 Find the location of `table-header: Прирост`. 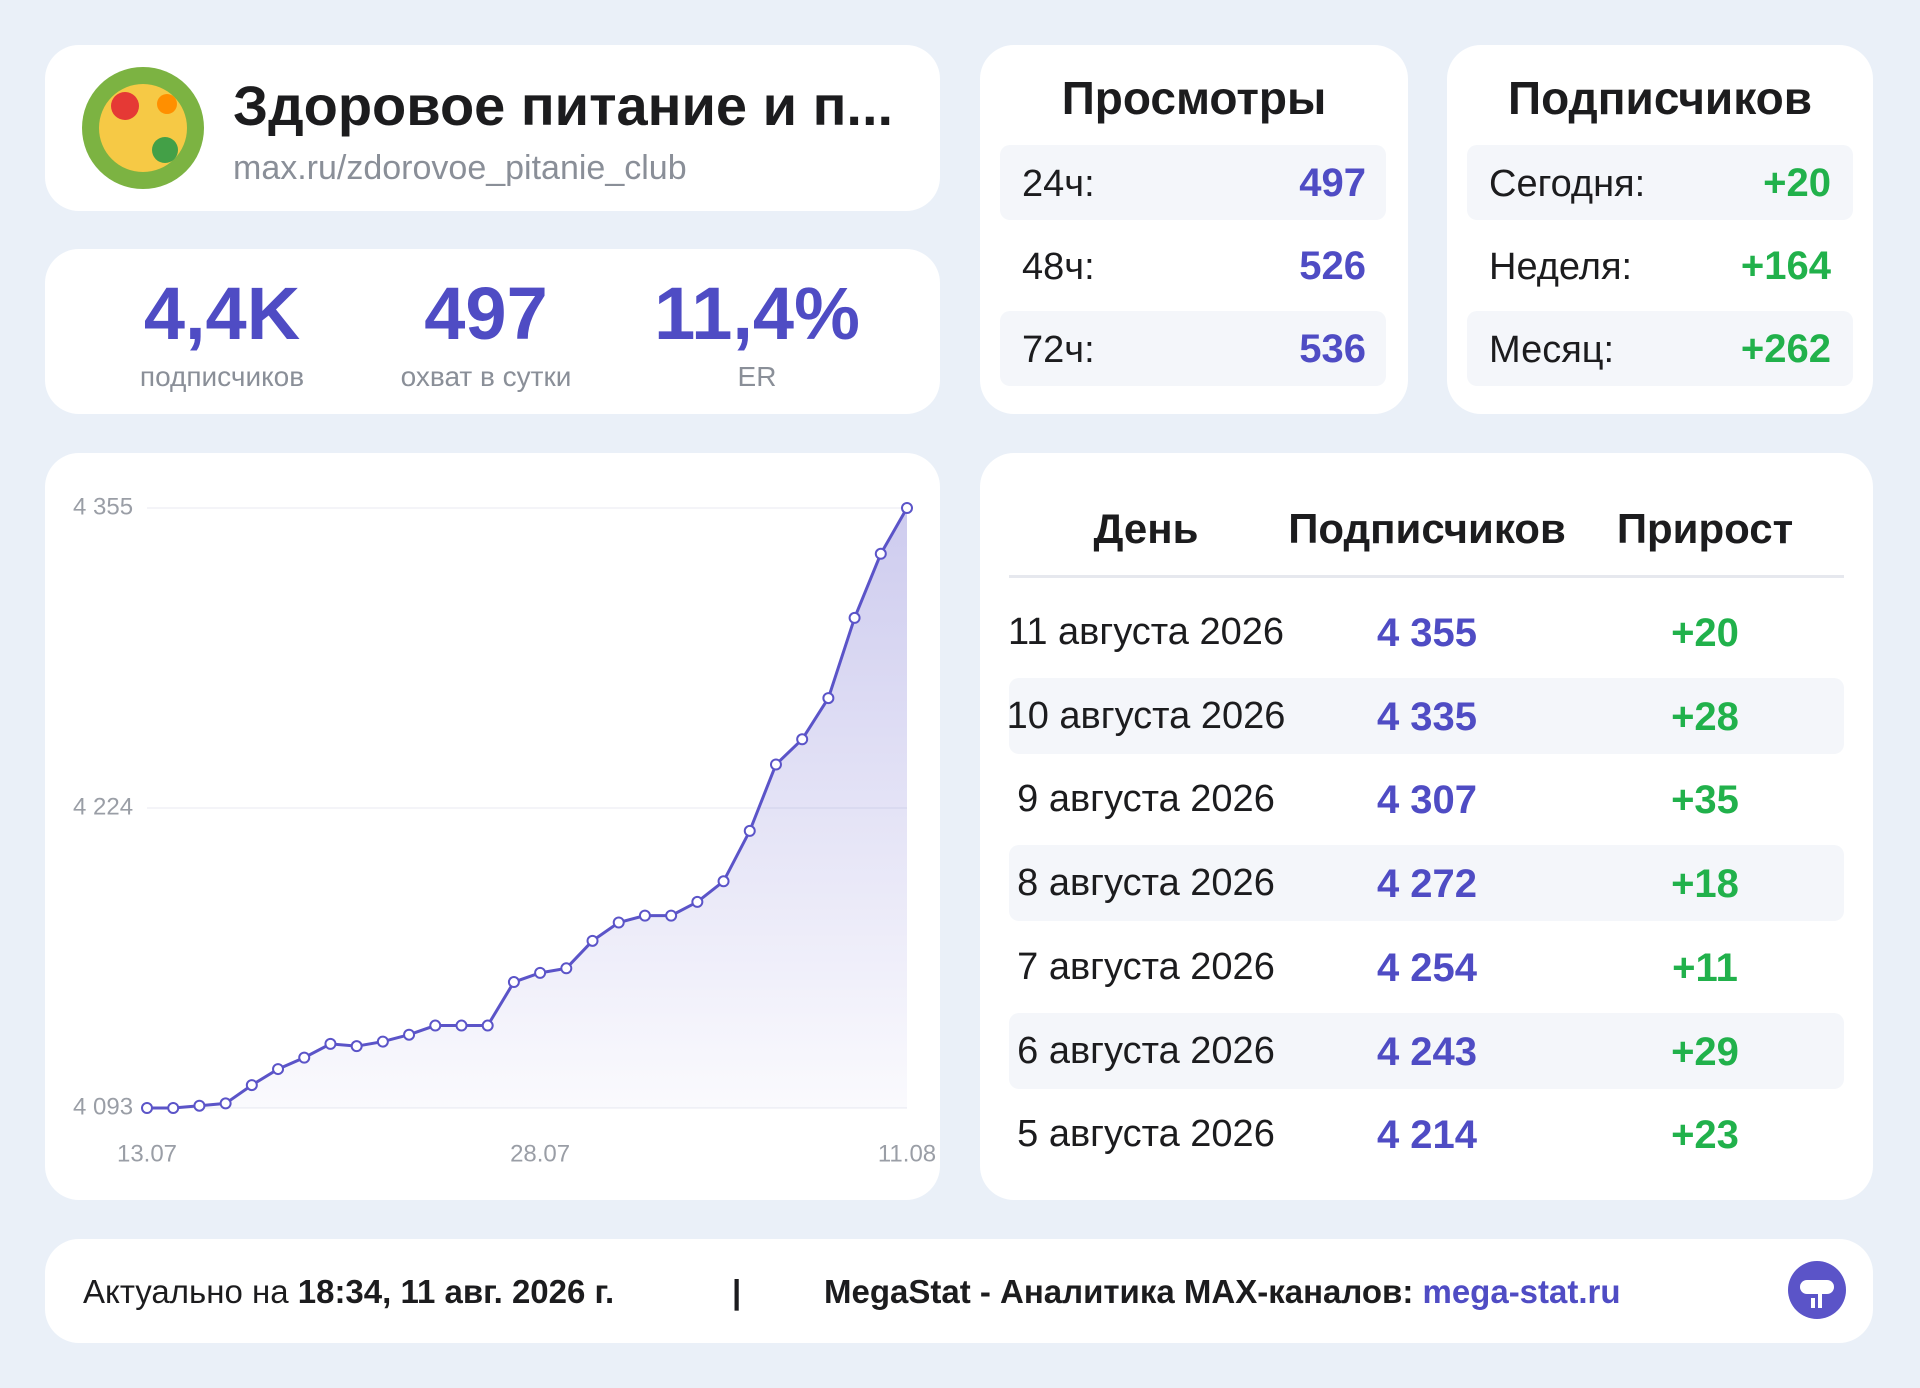

table-header: Прирост is located at coordinates (1705, 528).